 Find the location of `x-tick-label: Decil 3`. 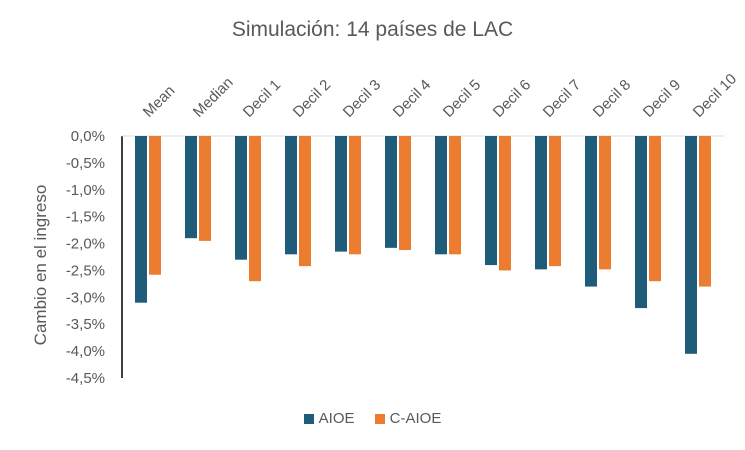

x-tick-label: Decil 3 is located at coordinates (362, 98).